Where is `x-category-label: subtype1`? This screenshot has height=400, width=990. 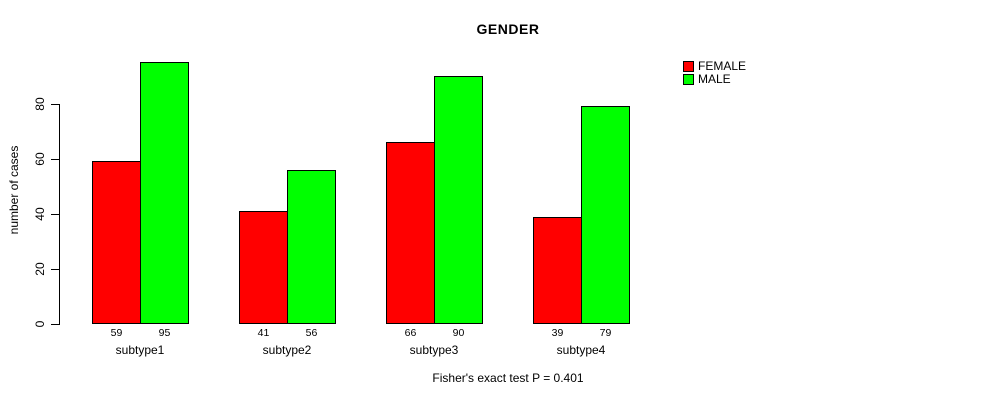 x-category-label: subtype1 is located at coordinates (140, 350).